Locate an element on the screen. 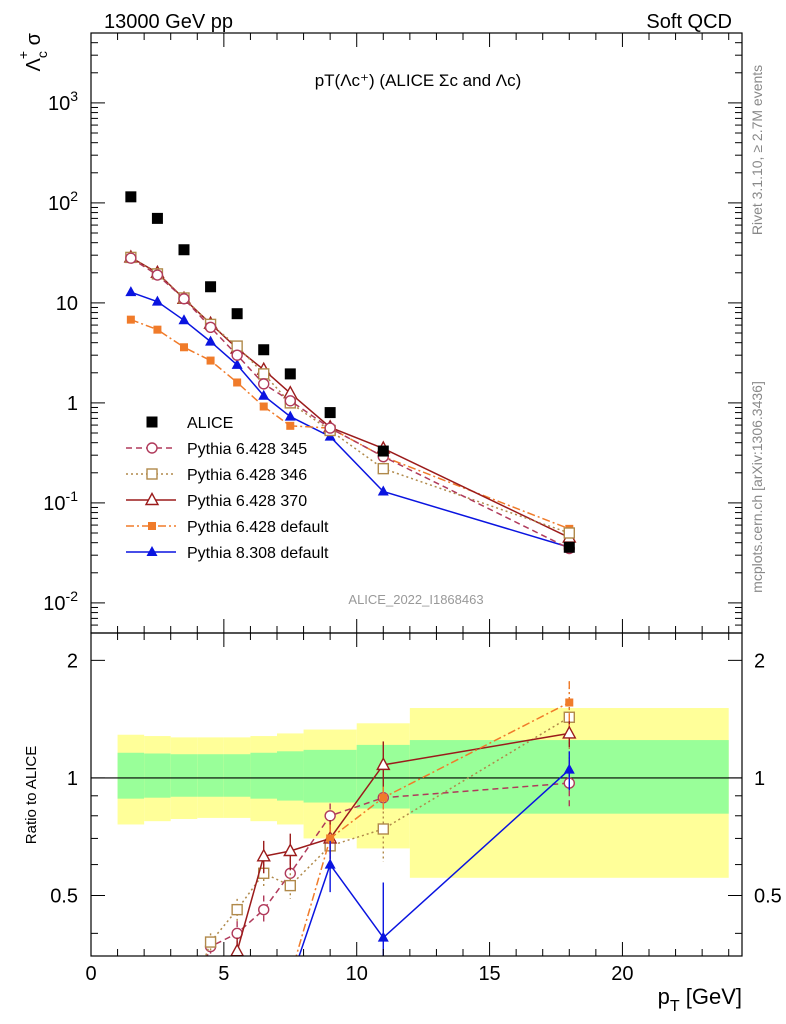 The height and width of the screenshot is (1024, 786). legend-entry-5: Pythia 8.308 default is located at coordinates (227, 553).